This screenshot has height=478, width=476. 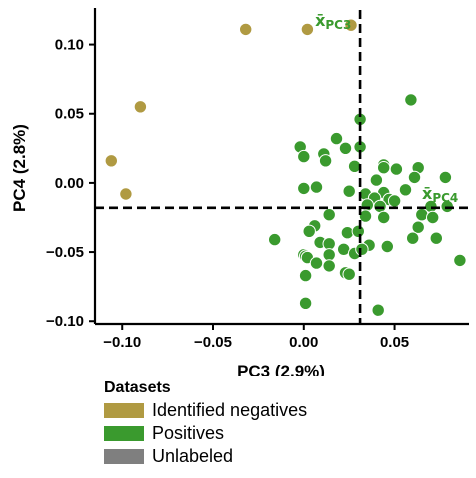 I want to click on y-tick-label: −0.05, so click(x=65, y=252).